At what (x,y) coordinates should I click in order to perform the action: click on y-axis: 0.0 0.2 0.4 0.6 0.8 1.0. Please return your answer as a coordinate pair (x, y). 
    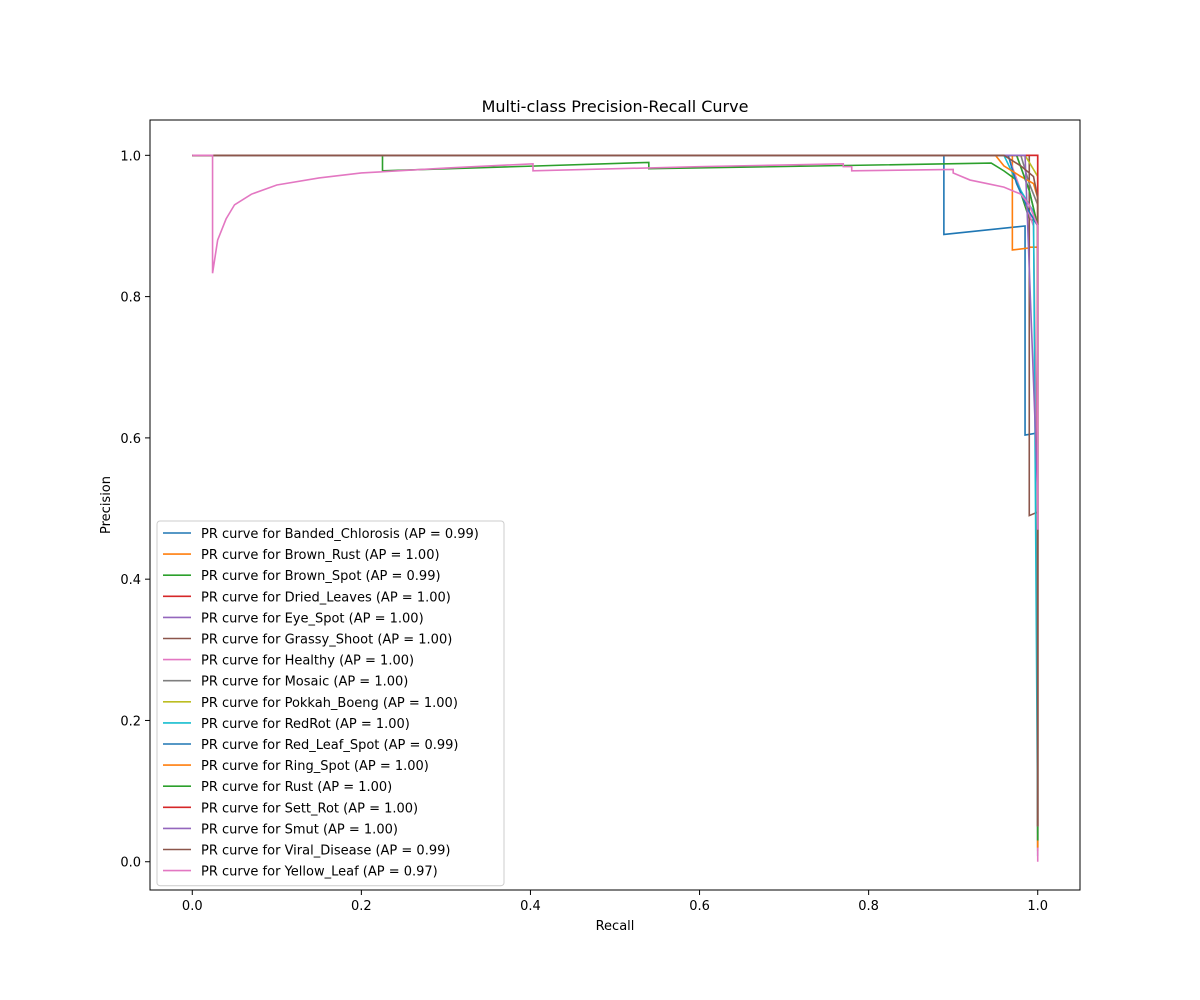
    Looking at the image, I should click on (135, 510).